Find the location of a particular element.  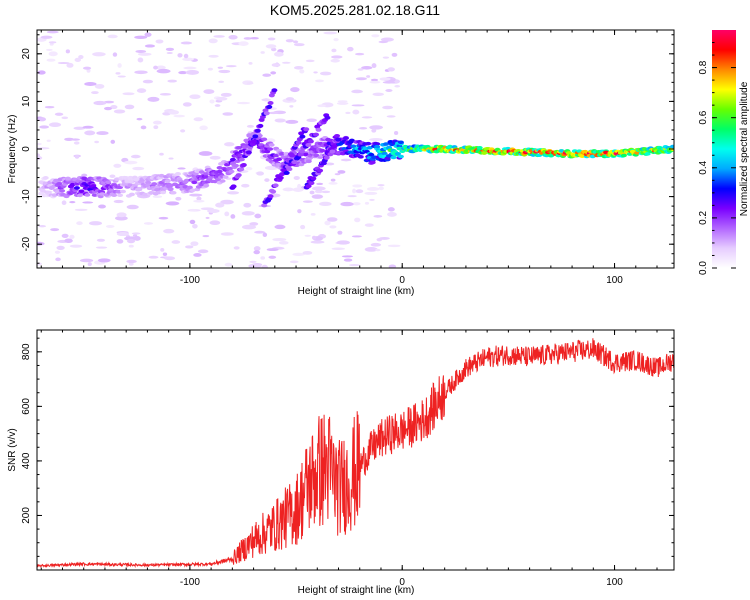

colorbar-label: Normalized spectral amplitude is located at coordinates (744, 148).